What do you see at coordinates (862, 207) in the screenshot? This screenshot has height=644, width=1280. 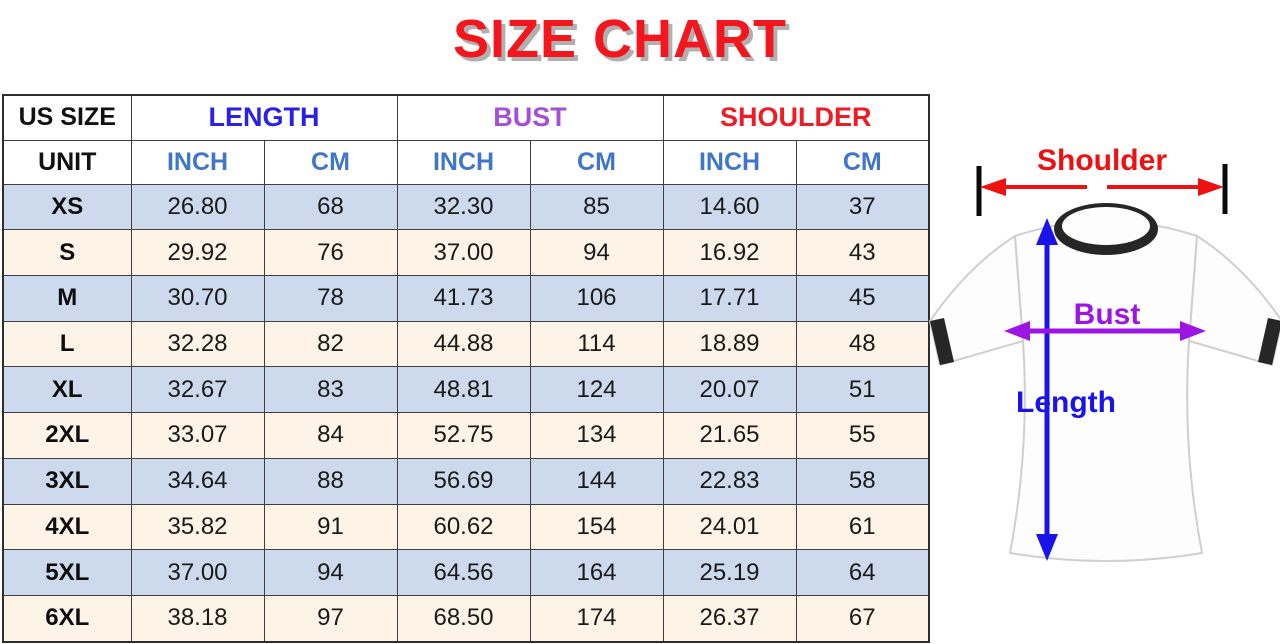 I see `value-cell: 37` at bounding box center [862, 207].